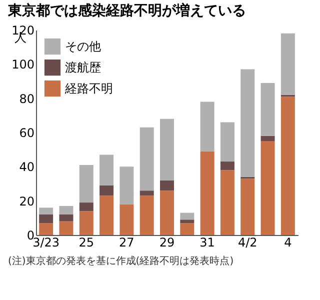  What do you see at coordinates (126, 10) in the screenshot?
I see `chart-title: 東京都では感染経路不明が増えている` at bounding box center [126, 10].